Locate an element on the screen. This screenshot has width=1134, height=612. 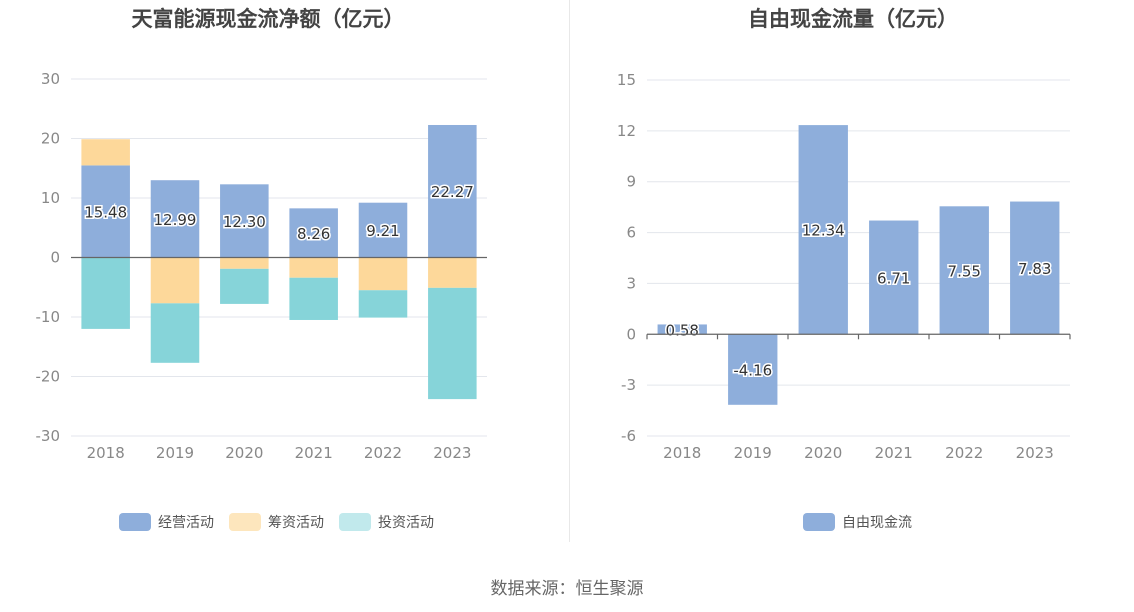
data-source-note: 数据来源：恒生聚源 is located at coordinates (567, 589).